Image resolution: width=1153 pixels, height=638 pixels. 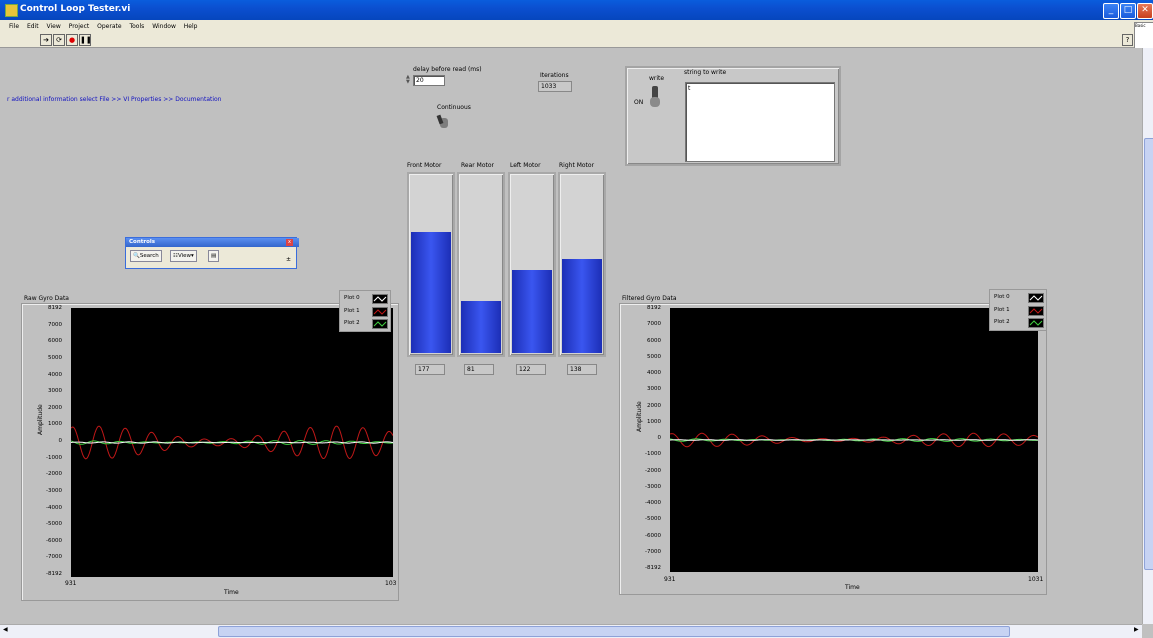 I want to click on rear-motor-tank, so click(x=481, y=264).